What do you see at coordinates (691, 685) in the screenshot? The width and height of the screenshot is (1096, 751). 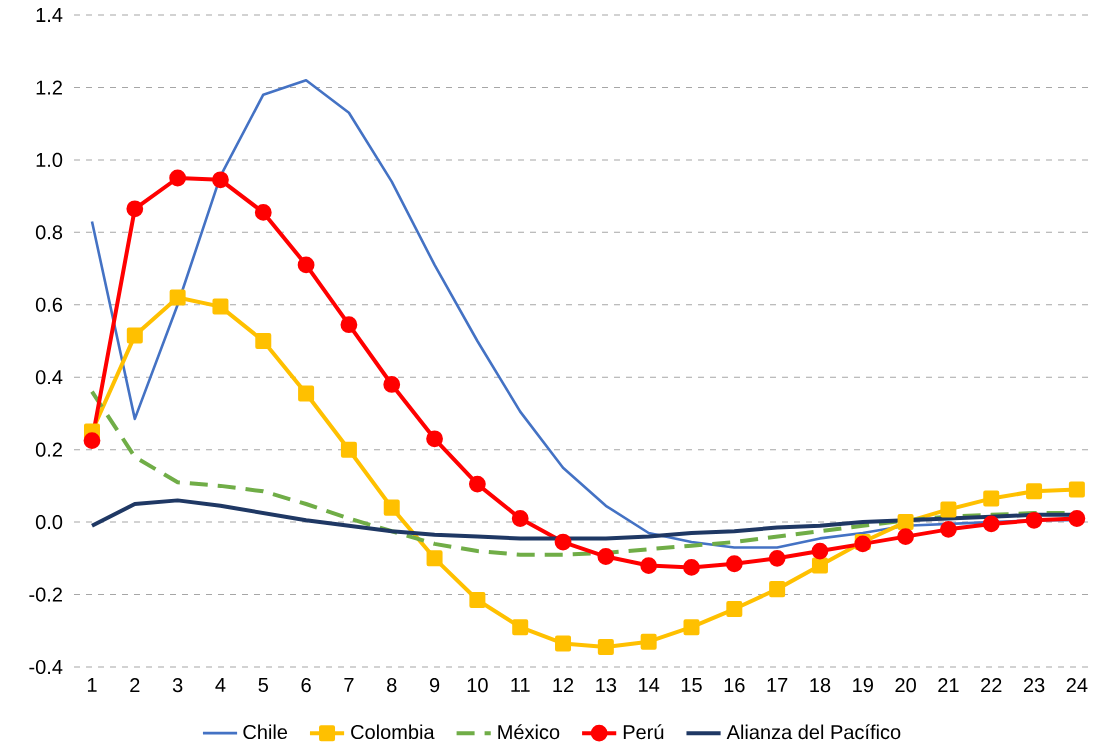 I see `x-tick-label: 15` at bounding box center [691, 685].